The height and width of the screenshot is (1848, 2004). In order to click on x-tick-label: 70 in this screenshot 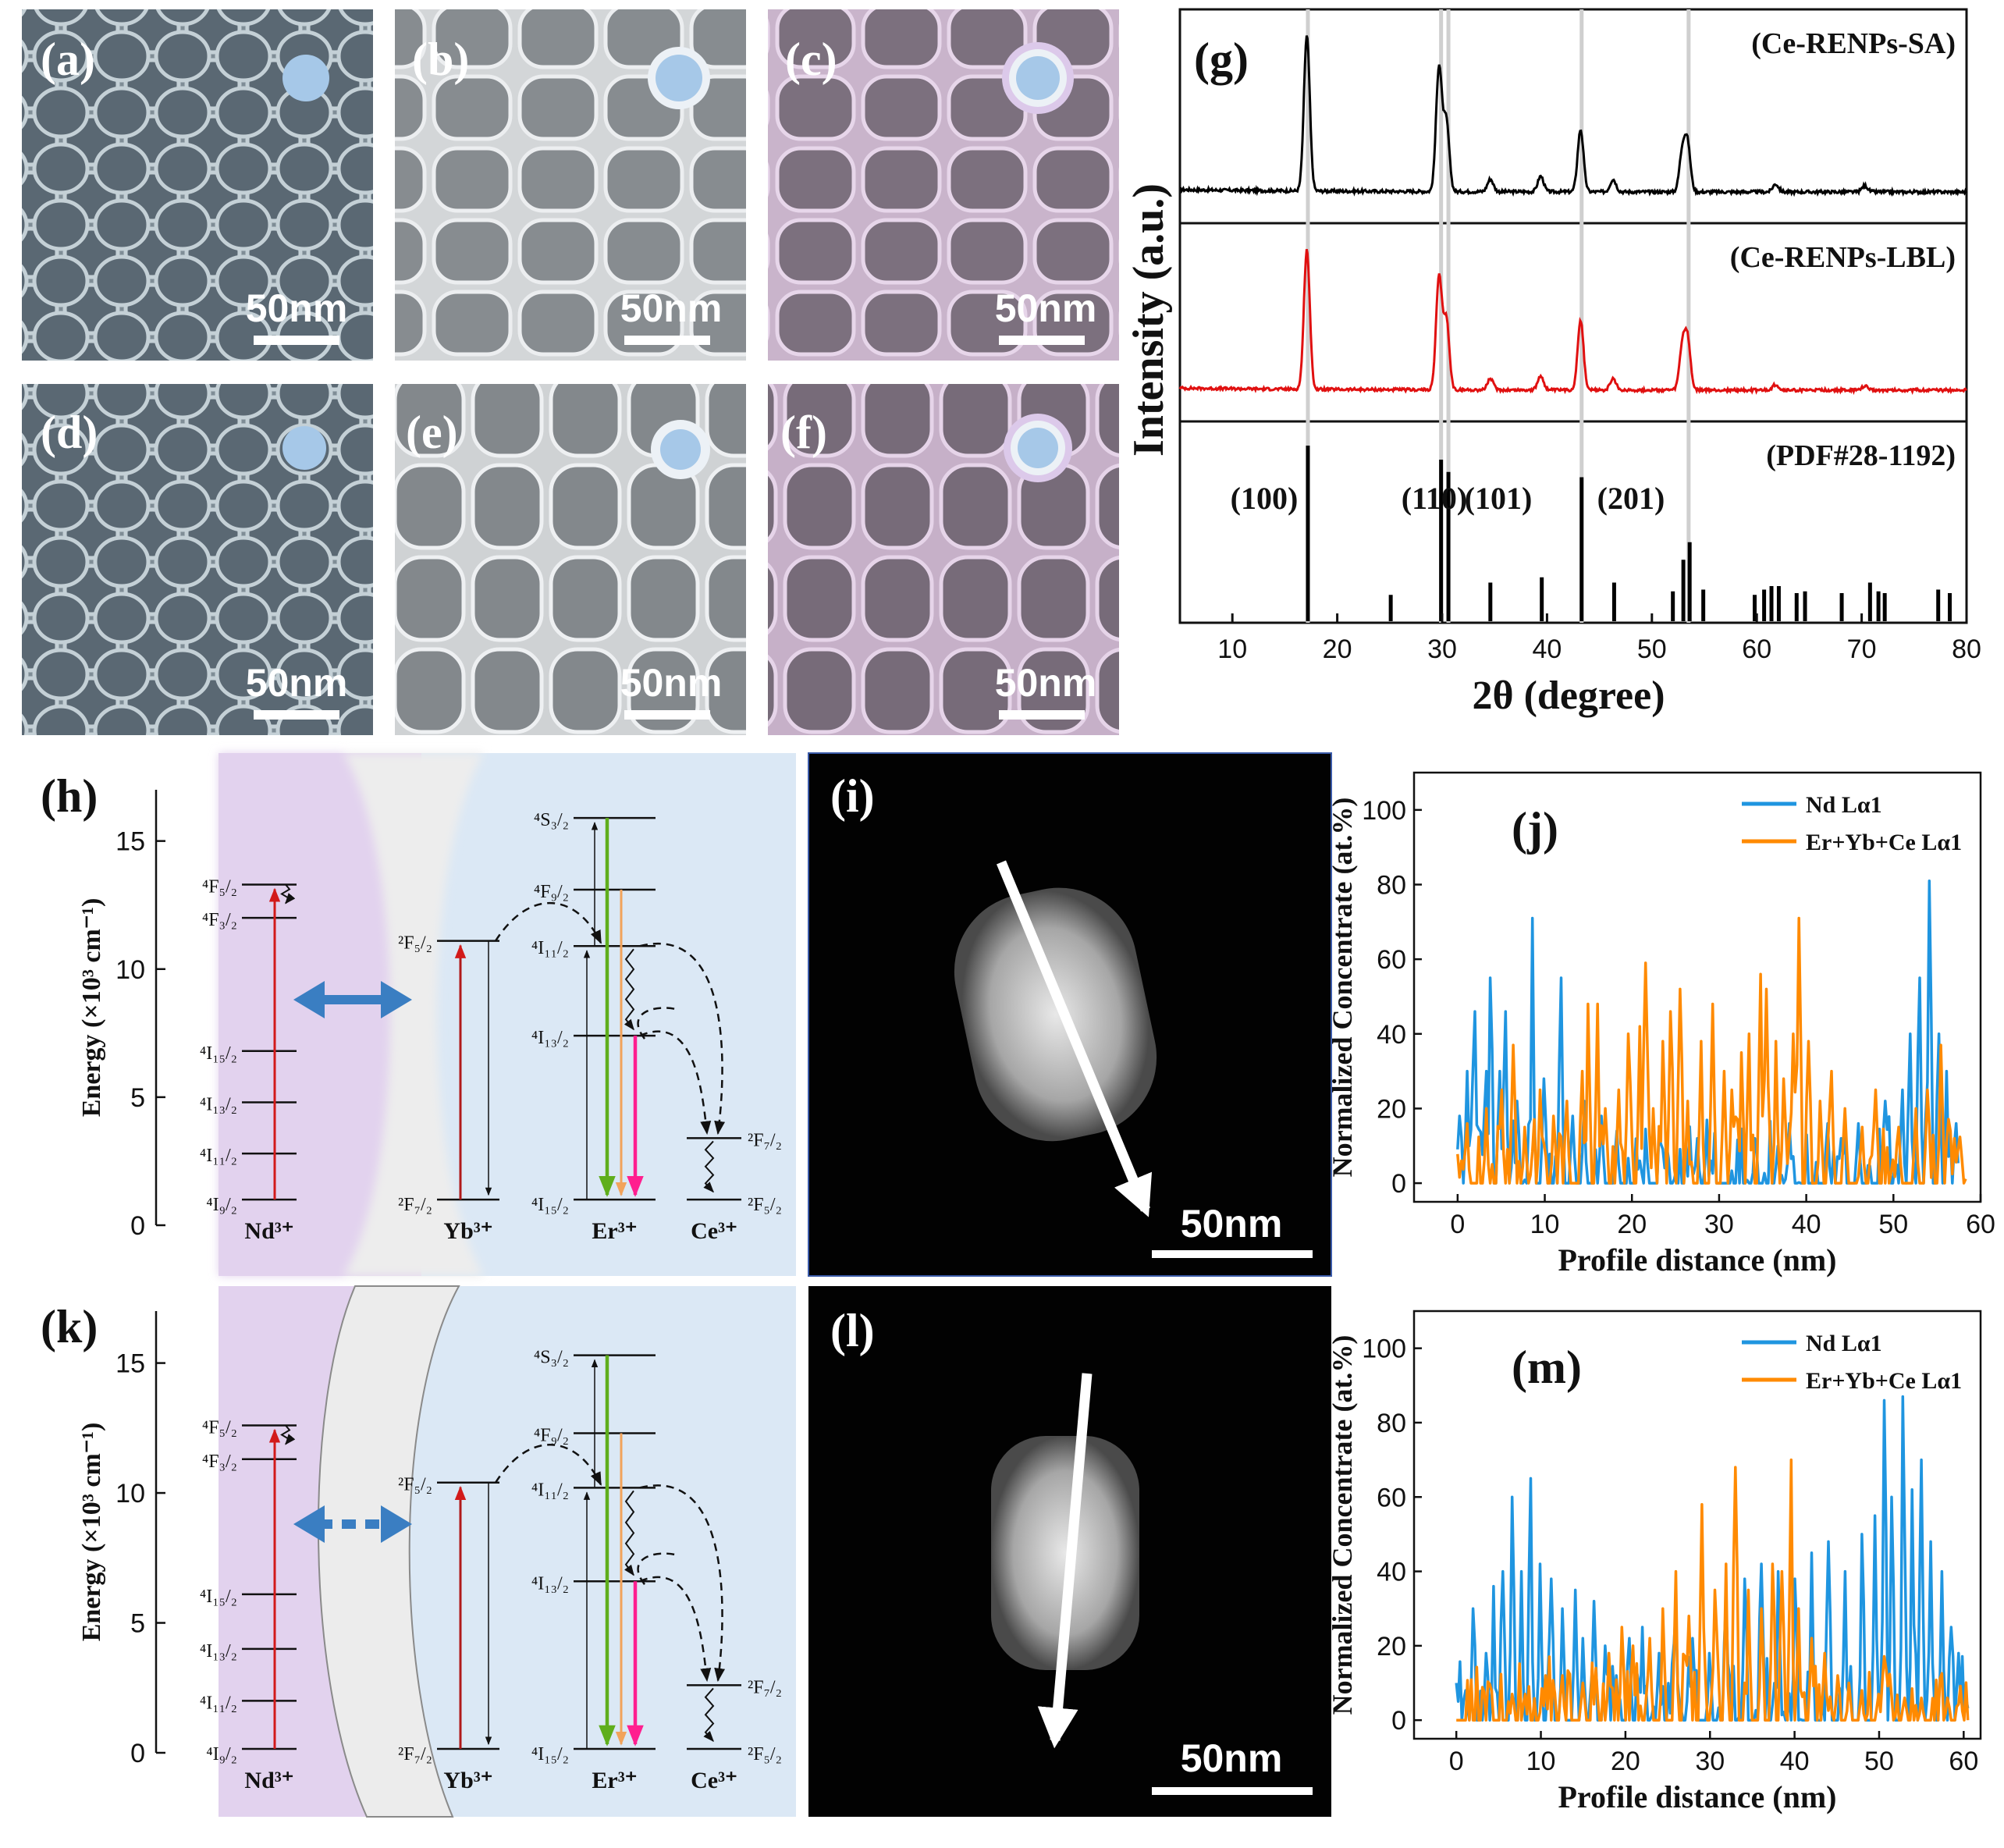, I will do `click(1862, 649)`.